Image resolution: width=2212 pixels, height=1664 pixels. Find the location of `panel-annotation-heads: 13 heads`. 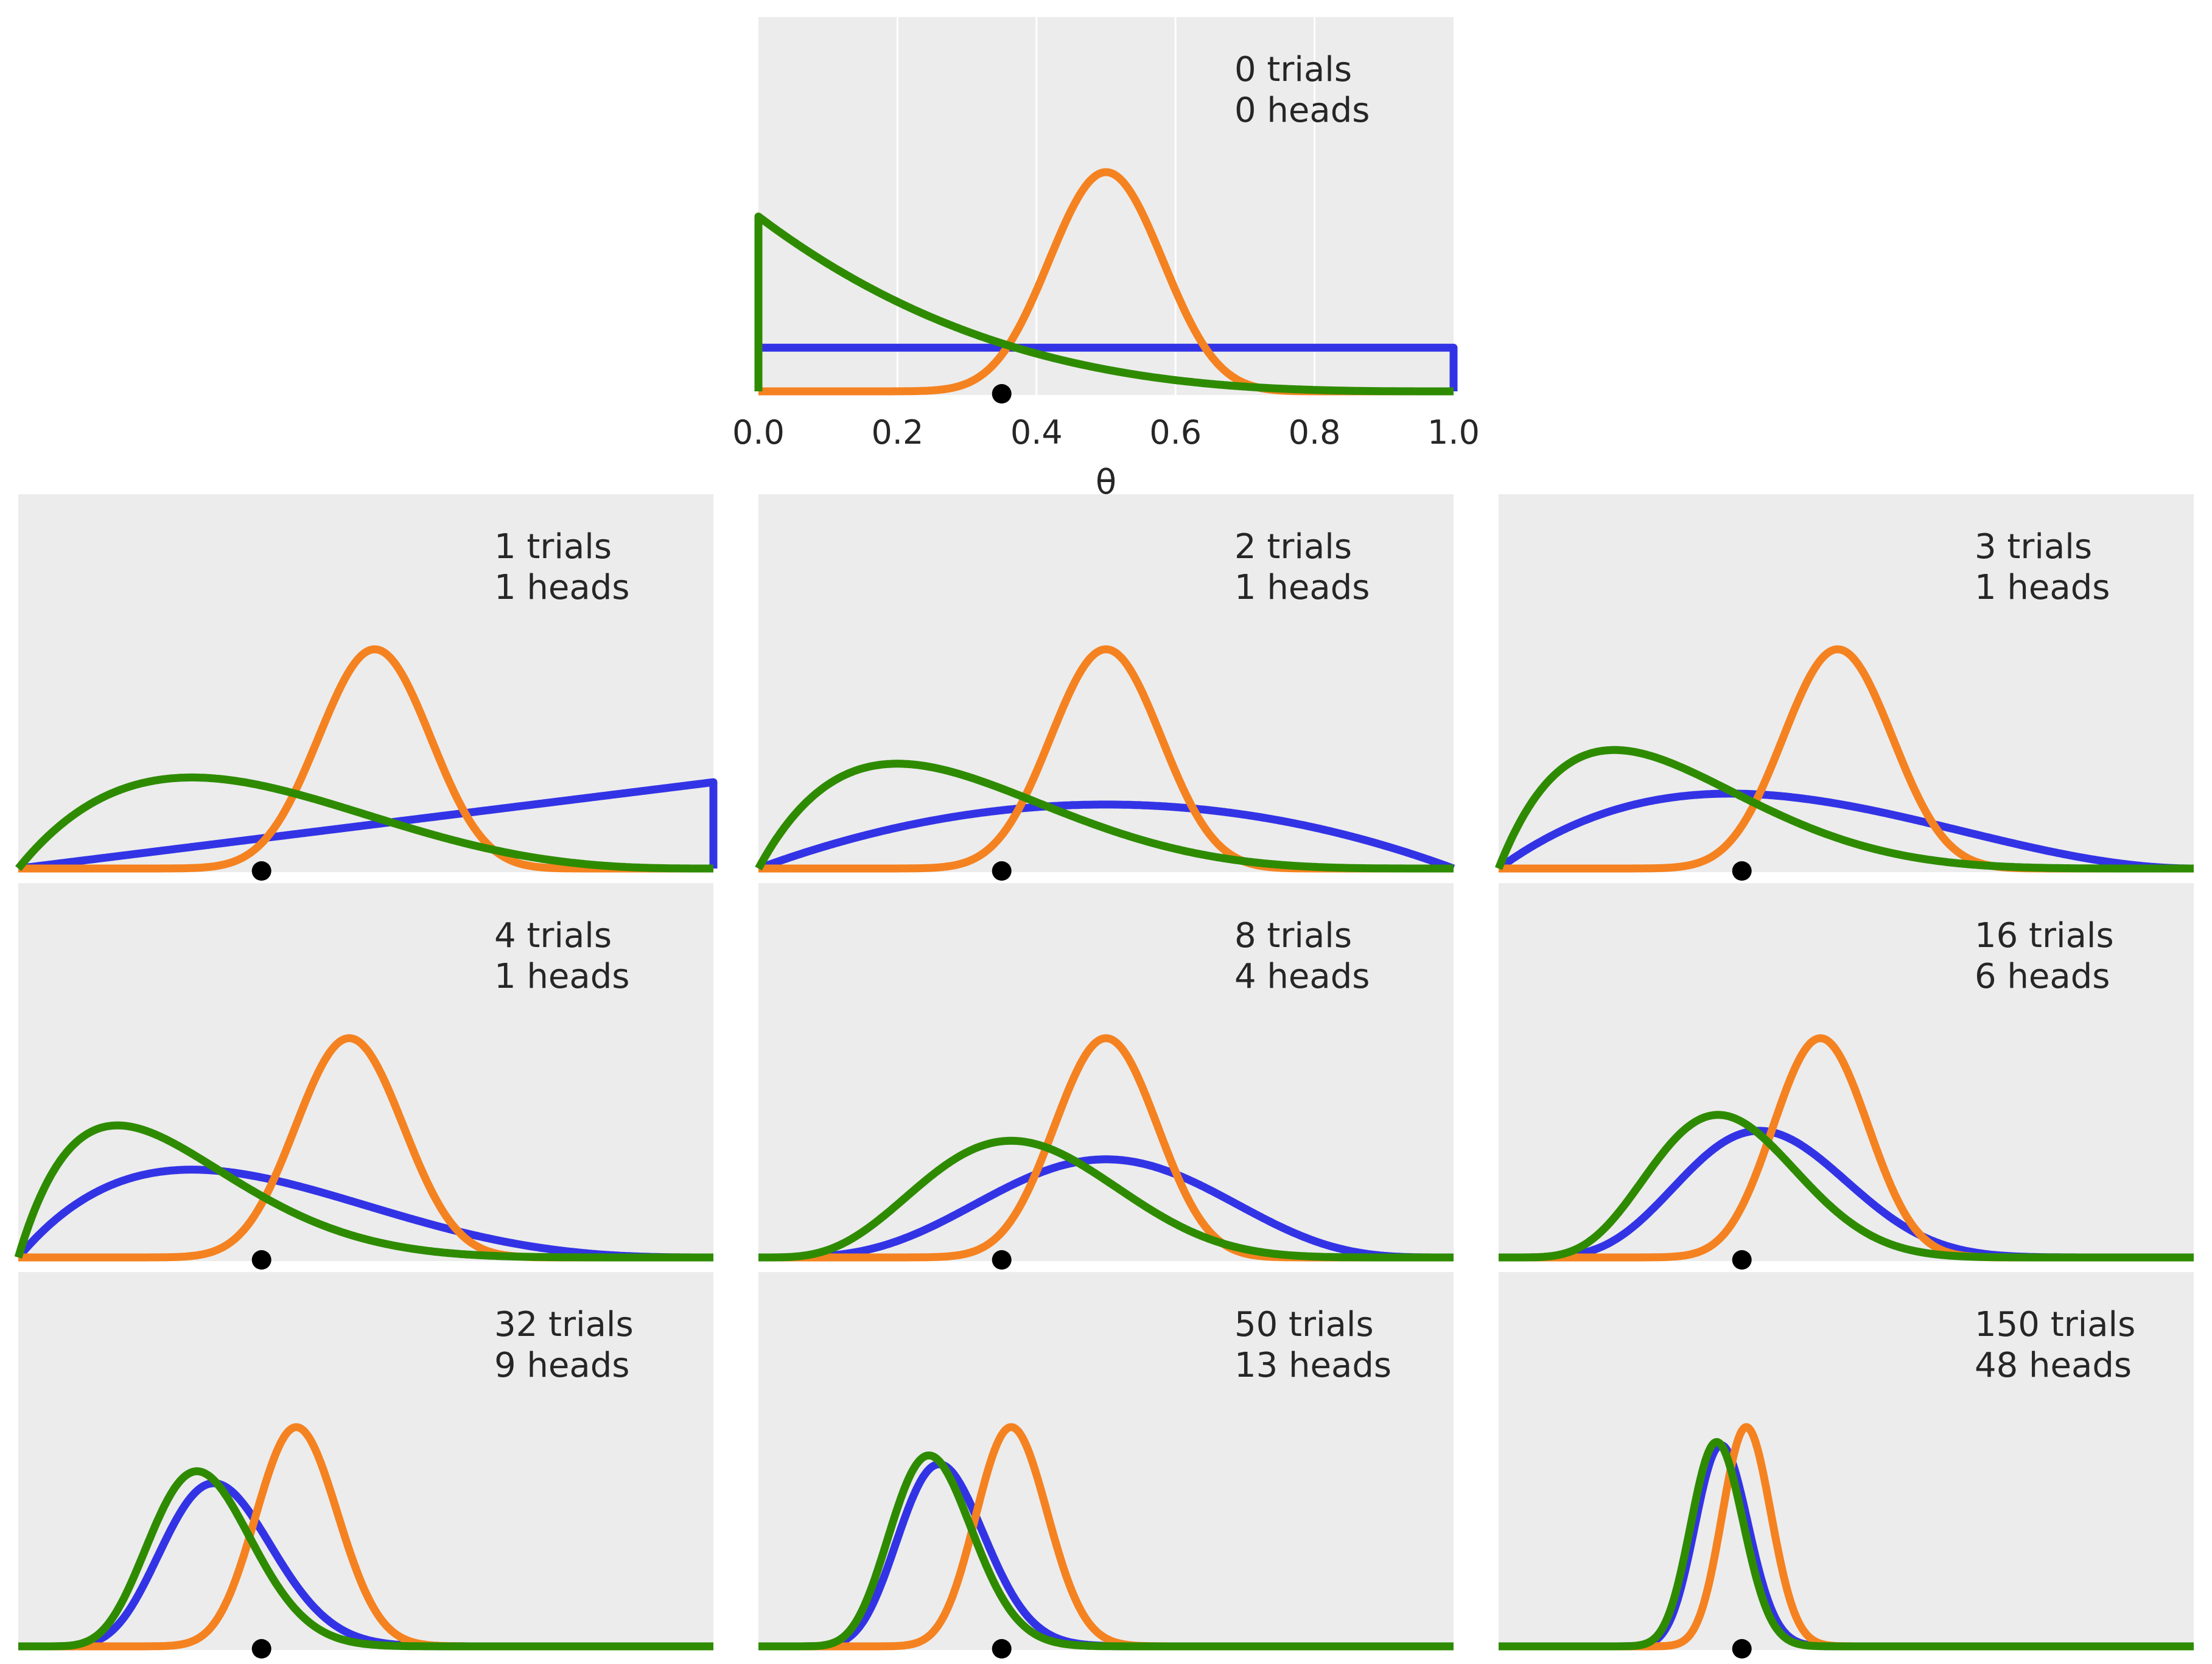

panel-annotation-heads: 13 heads is located at coordinates (1312, 1366).